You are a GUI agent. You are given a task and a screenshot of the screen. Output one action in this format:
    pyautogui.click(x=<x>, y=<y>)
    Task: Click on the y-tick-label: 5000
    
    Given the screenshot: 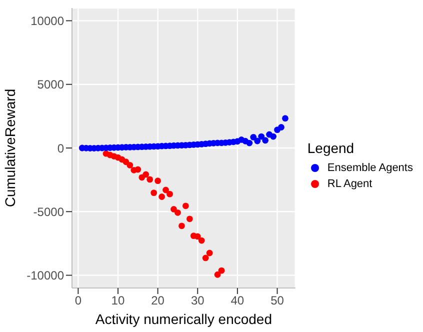 What is the action you would take?
    pyautogui.click(x=50, y=85)
    